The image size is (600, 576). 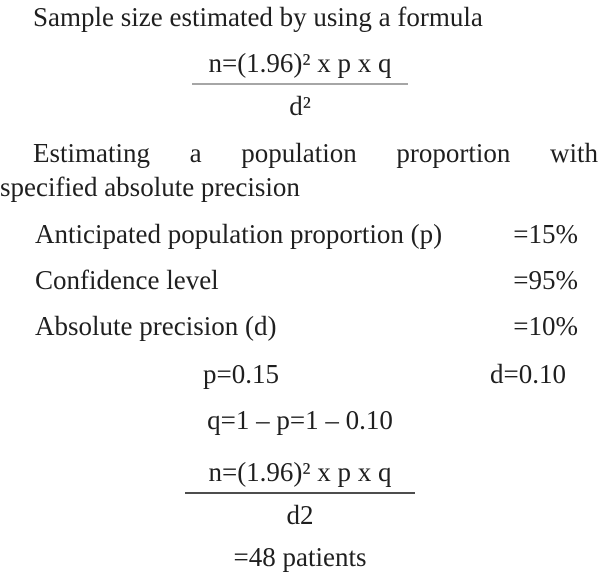 I want to click on q-equation: q=1 – p=1 – 0.10, so click(x=300, y=420).